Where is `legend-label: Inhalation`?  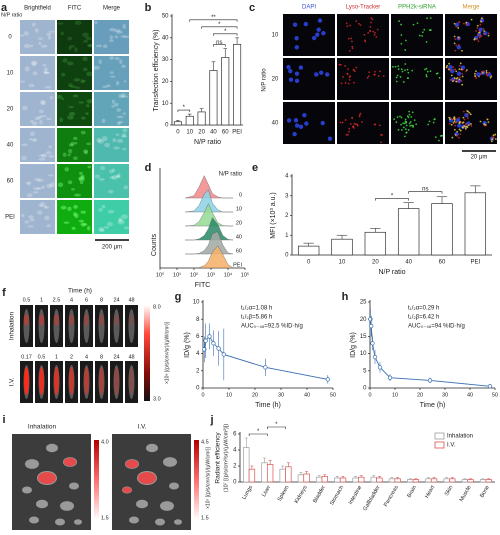
legend-label: Inhalation is located at coordinates (460, 437).